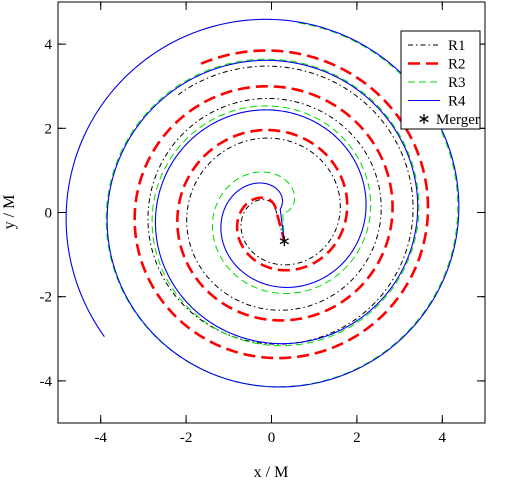 The width and height of the screenshot is (506, 483). Describe the element at coordinates (100, 438) in the screenshot. I see `x-tick-label: -4` at that location.